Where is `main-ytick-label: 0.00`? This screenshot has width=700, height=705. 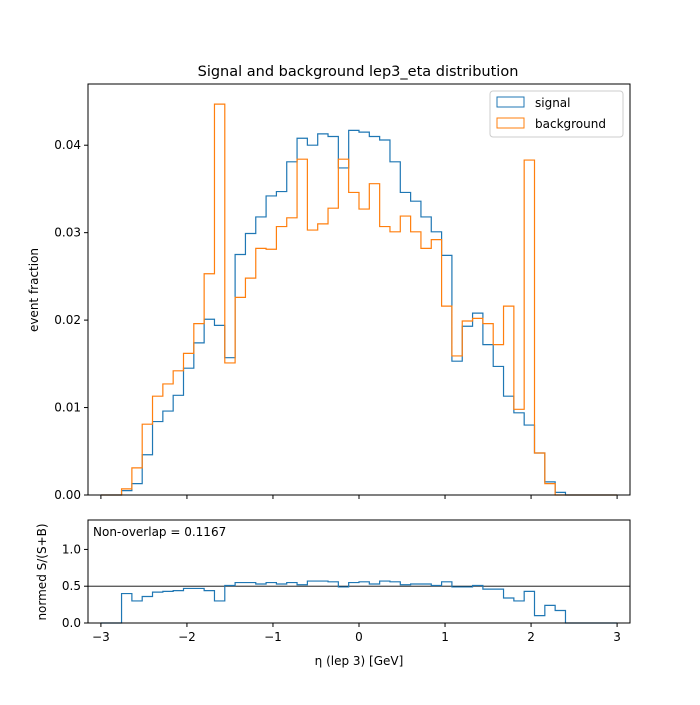 main-ytick-label: 0.00 is located at coordinates (67, 495).